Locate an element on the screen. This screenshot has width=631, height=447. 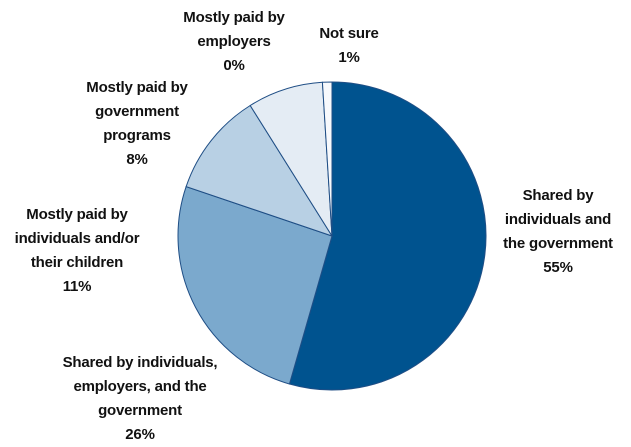
slice-label: Not sure 1% is located at coordinates (348, 45).